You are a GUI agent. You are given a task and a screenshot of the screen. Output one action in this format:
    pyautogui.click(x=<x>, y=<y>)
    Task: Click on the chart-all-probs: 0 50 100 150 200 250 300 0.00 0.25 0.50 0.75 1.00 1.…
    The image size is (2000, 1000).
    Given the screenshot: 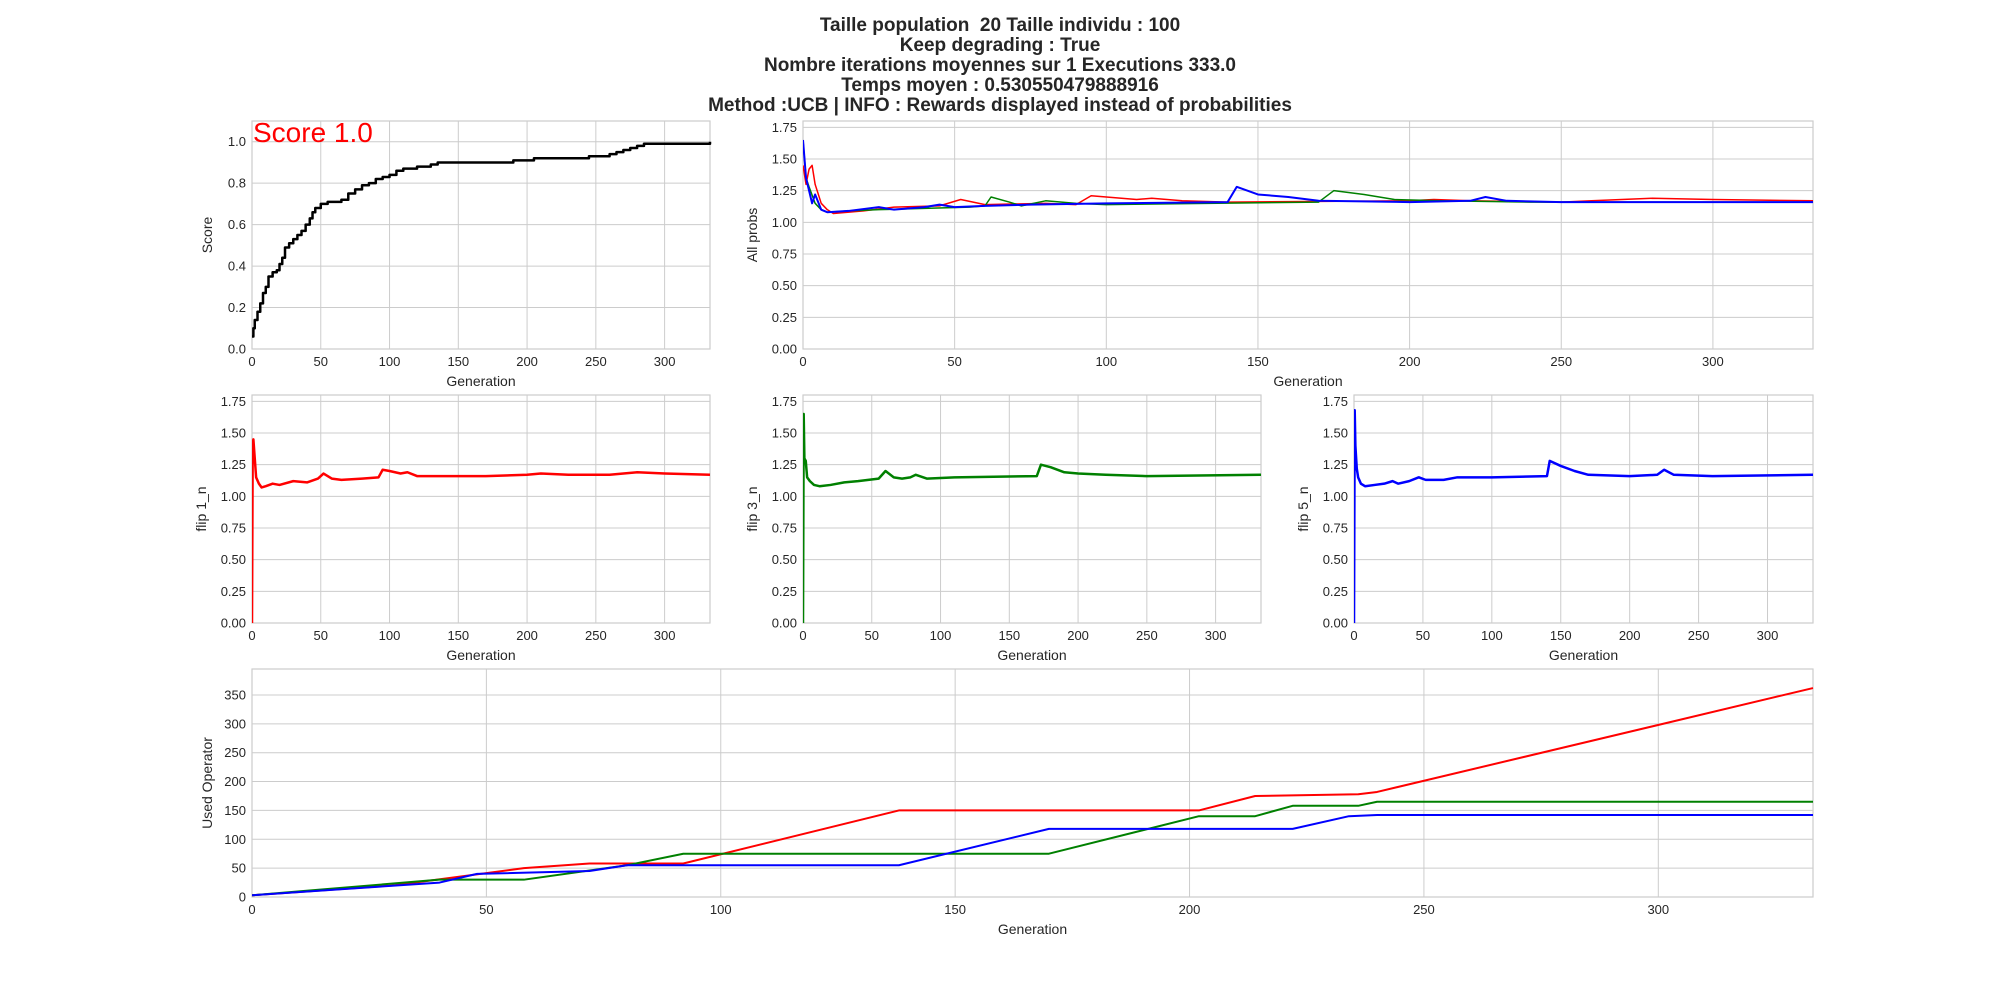 What is the action you would take?
    pyautogui.click(x=1279, y=254)
    